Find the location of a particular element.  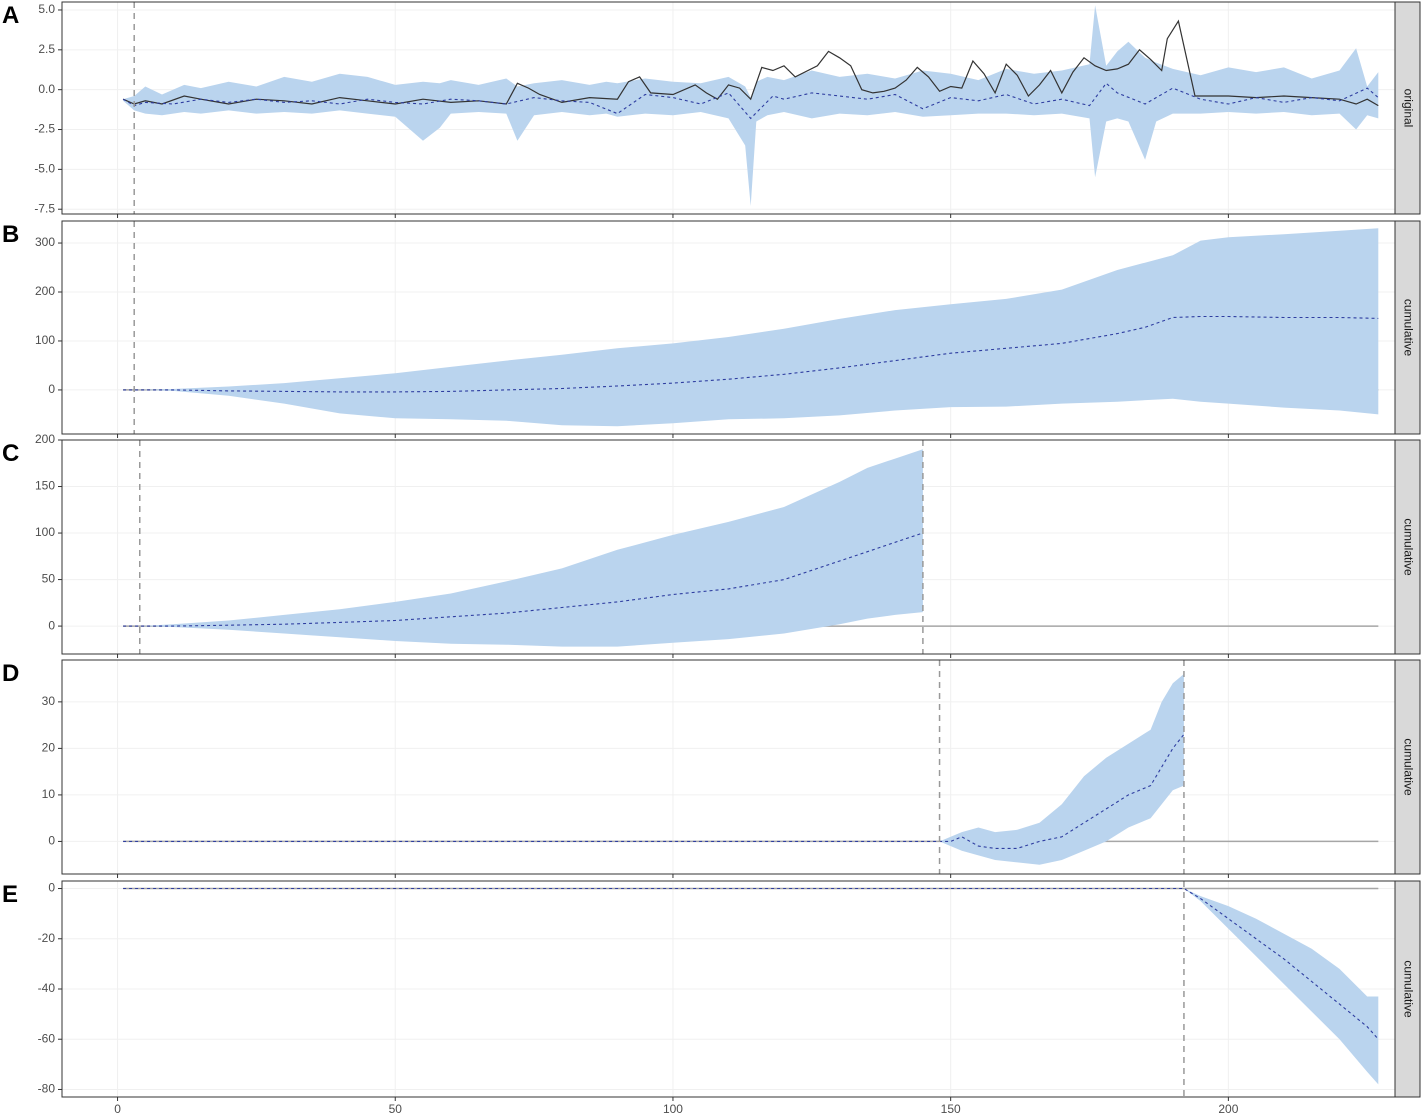

y-tick-label: 0.0 is located at coordinates (46, 89).